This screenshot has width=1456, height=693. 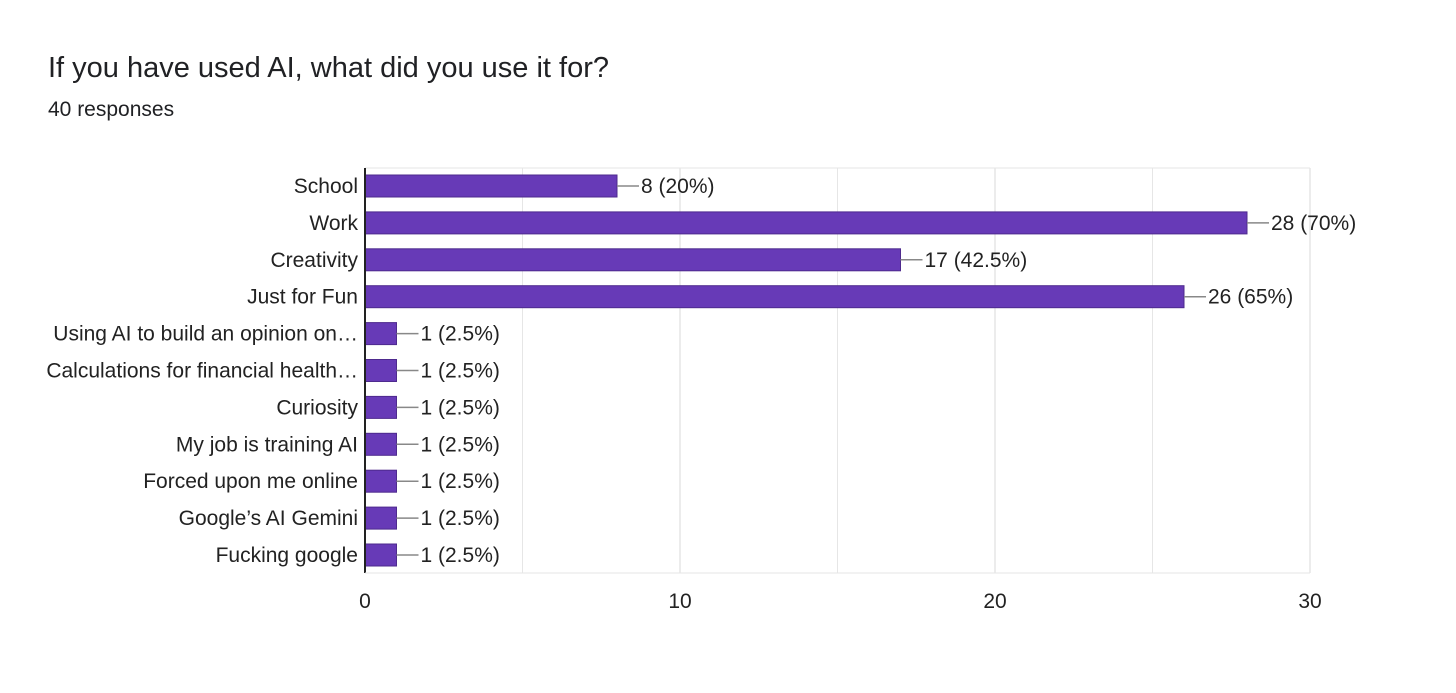 What do you see at coordinates (679, 601) in the screenshot?
I see `x-tick-label: 10` at bounding box center [679, 601].